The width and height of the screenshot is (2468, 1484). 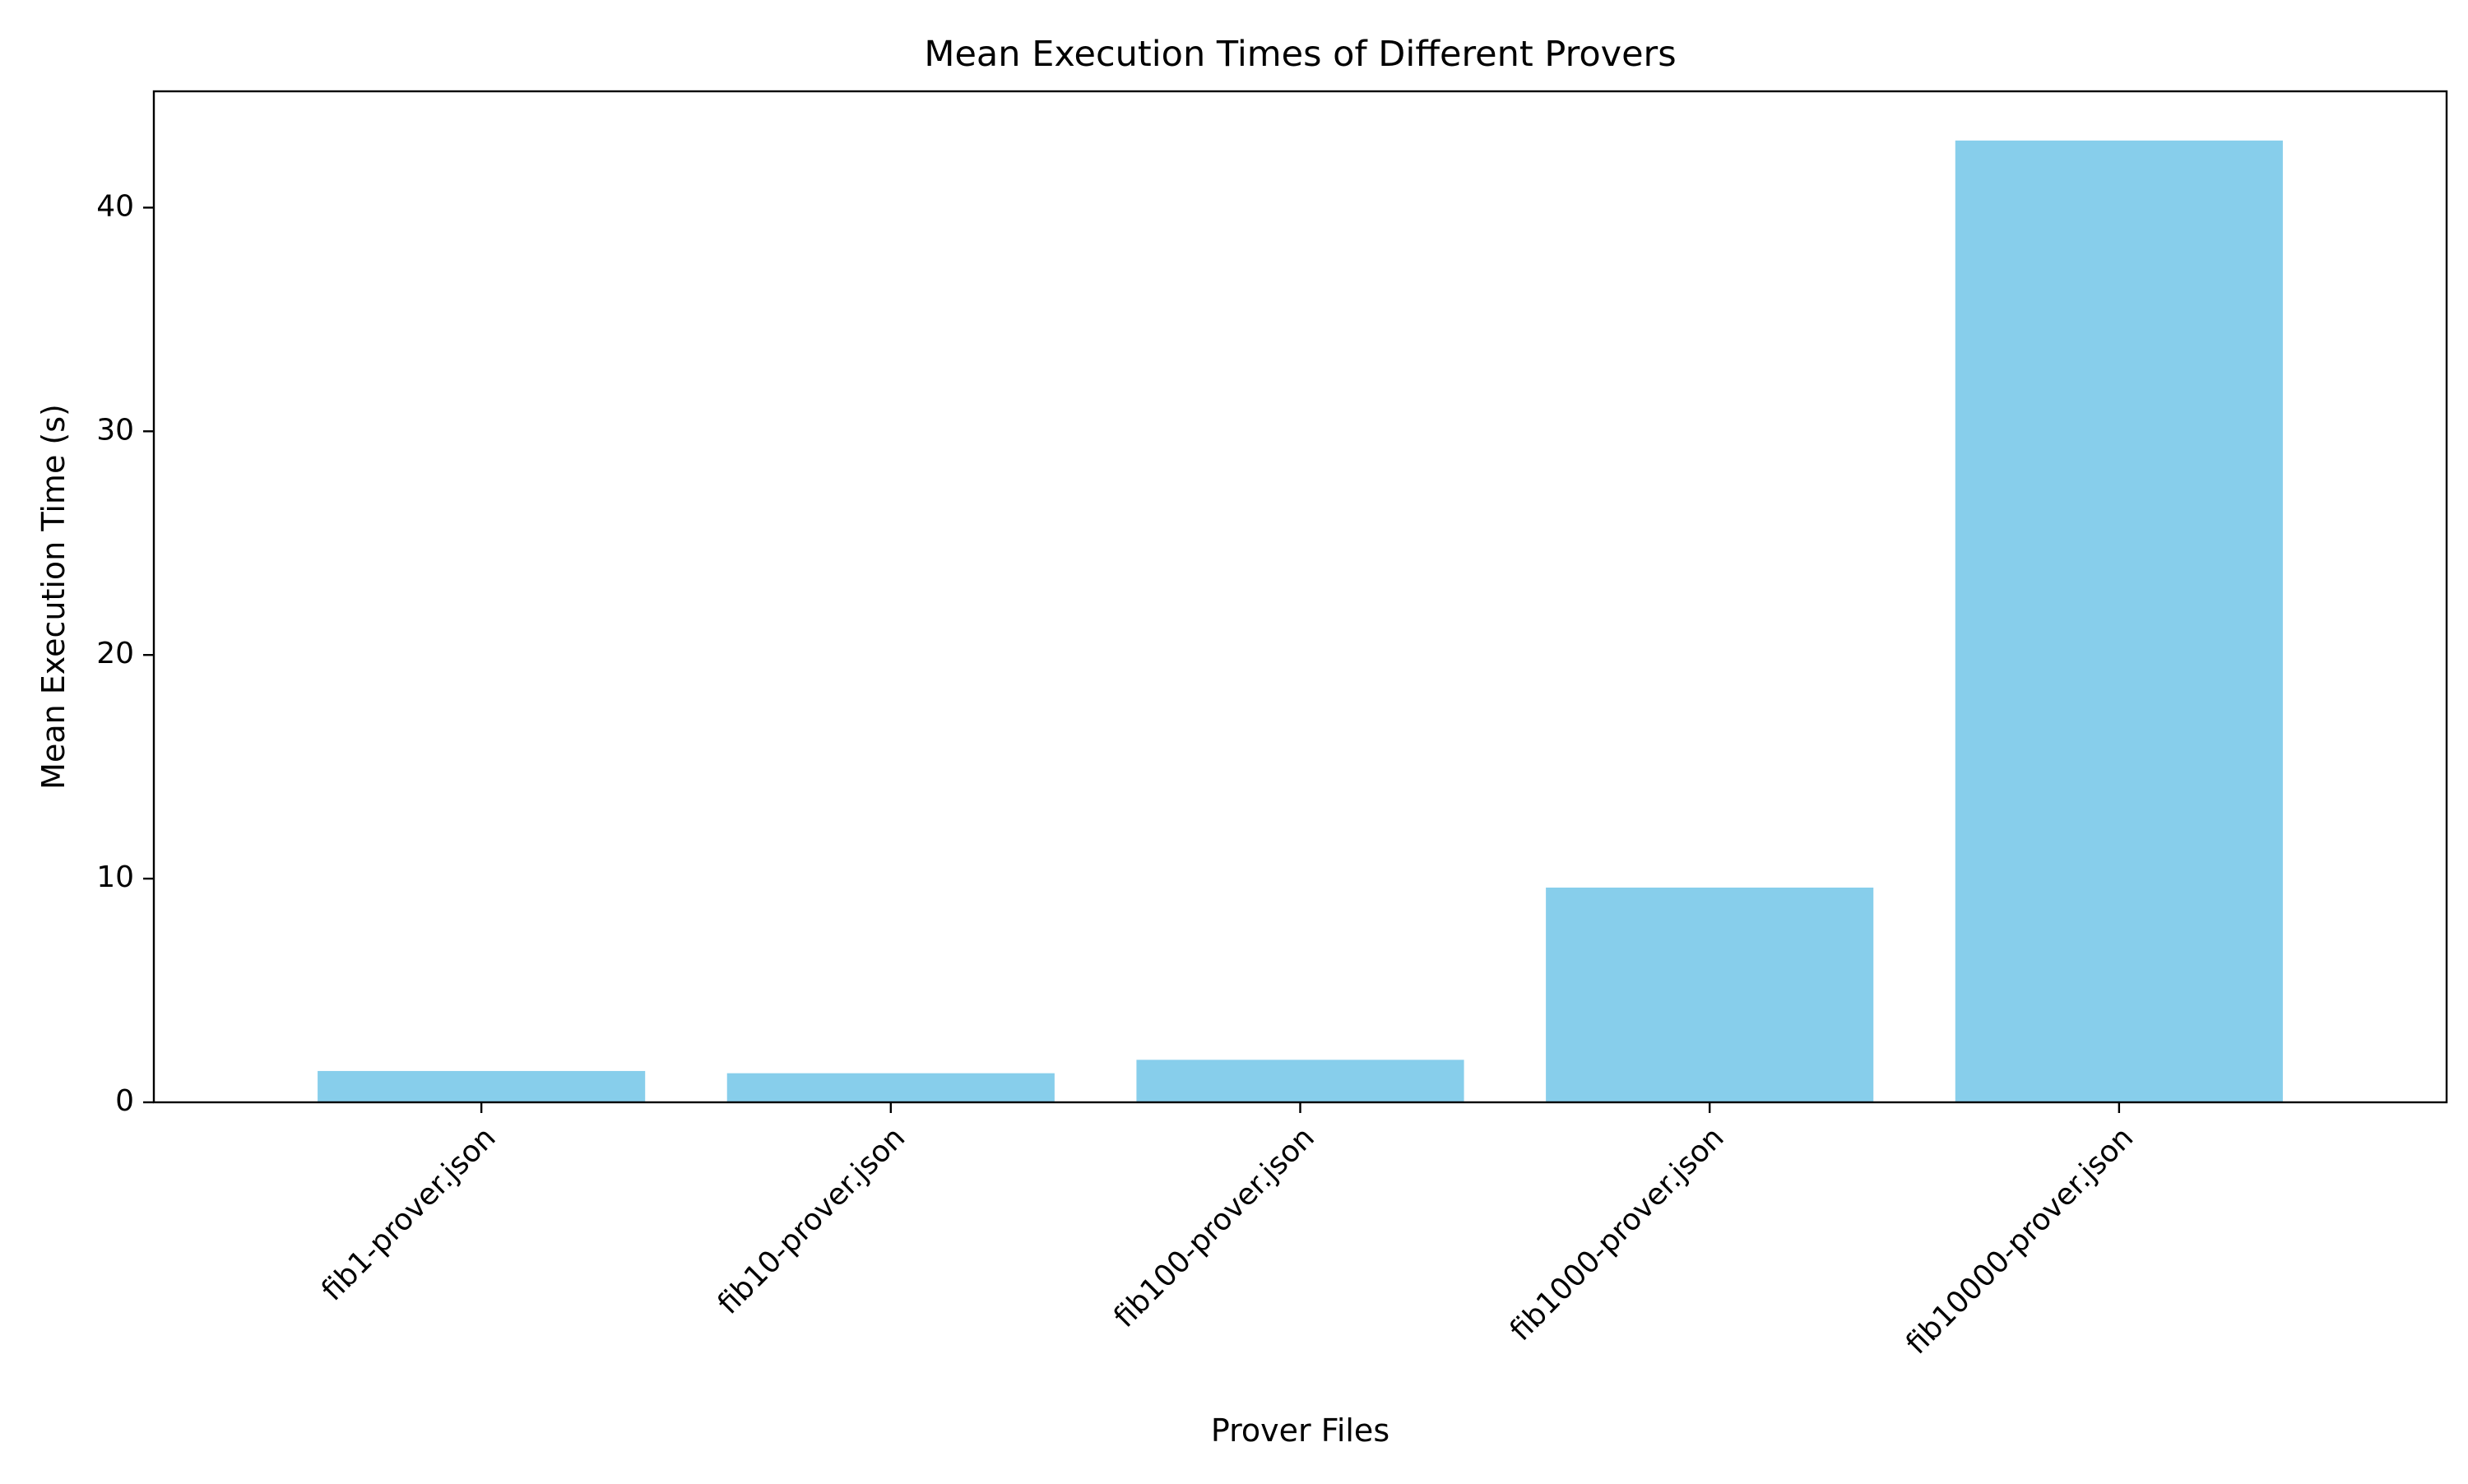 What do you see at coordinates (1710, 994) in the screenshot?
I see `bar-fib1000-prover` at bounding box center [1710, 994].